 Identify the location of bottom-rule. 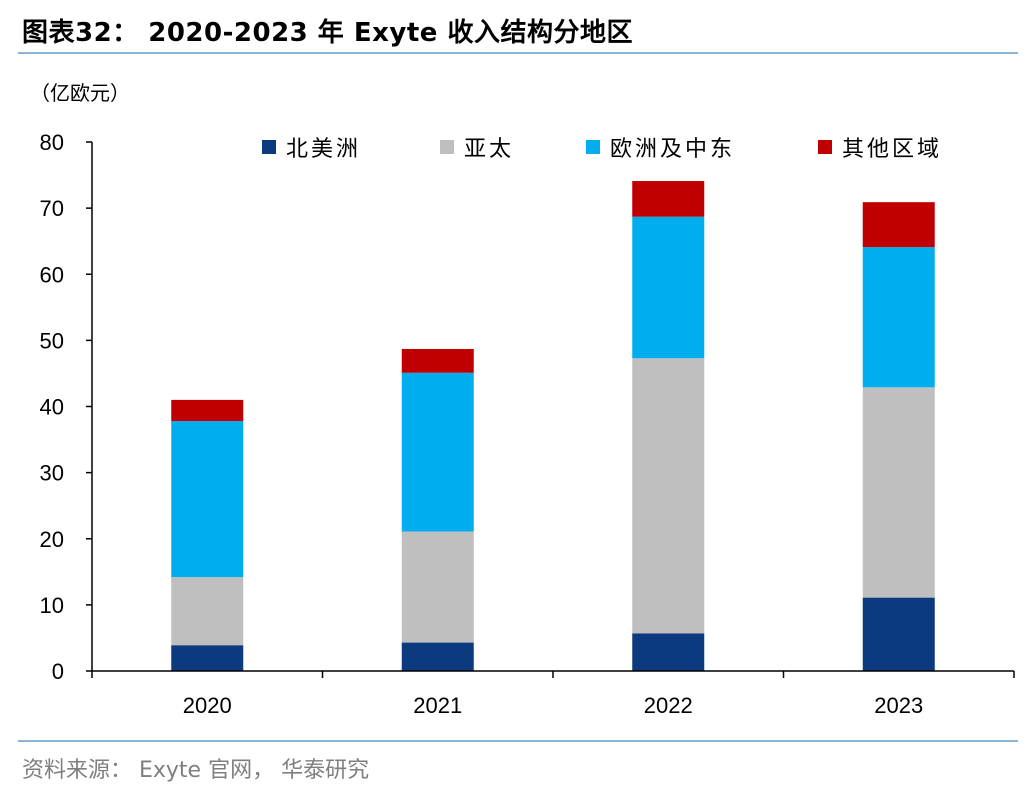
(518, 741).